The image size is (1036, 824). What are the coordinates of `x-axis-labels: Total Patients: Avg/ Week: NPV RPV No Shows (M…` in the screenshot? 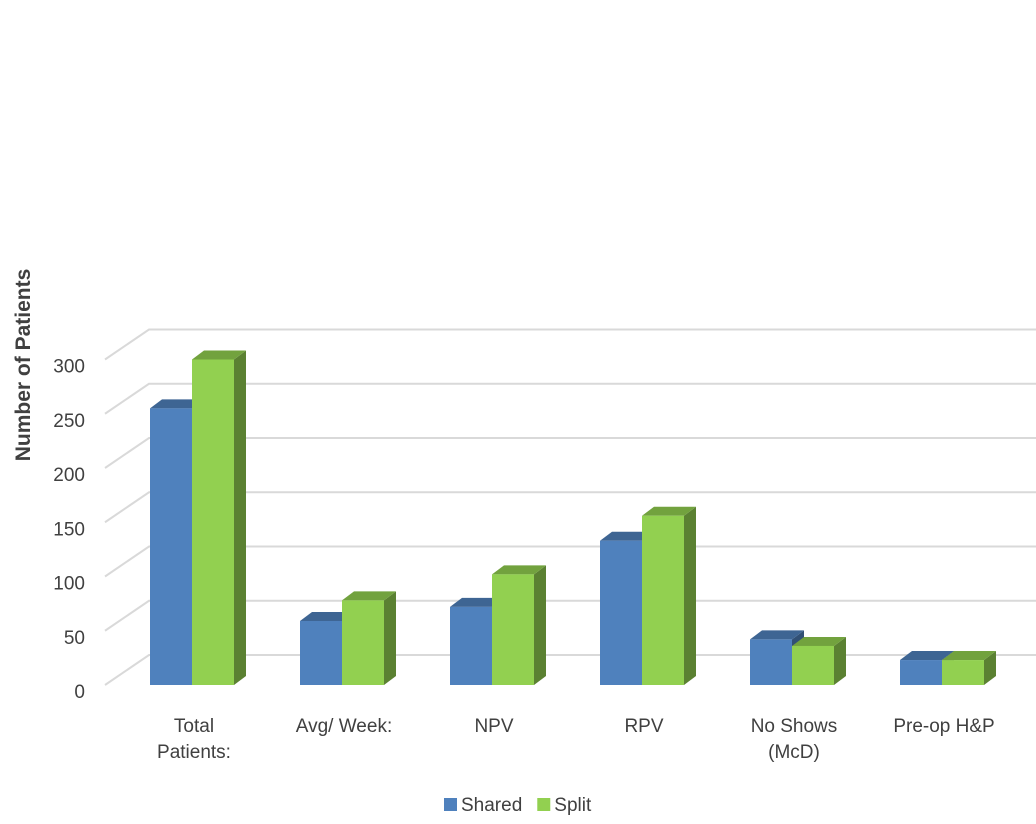 It's located at (576, 739).